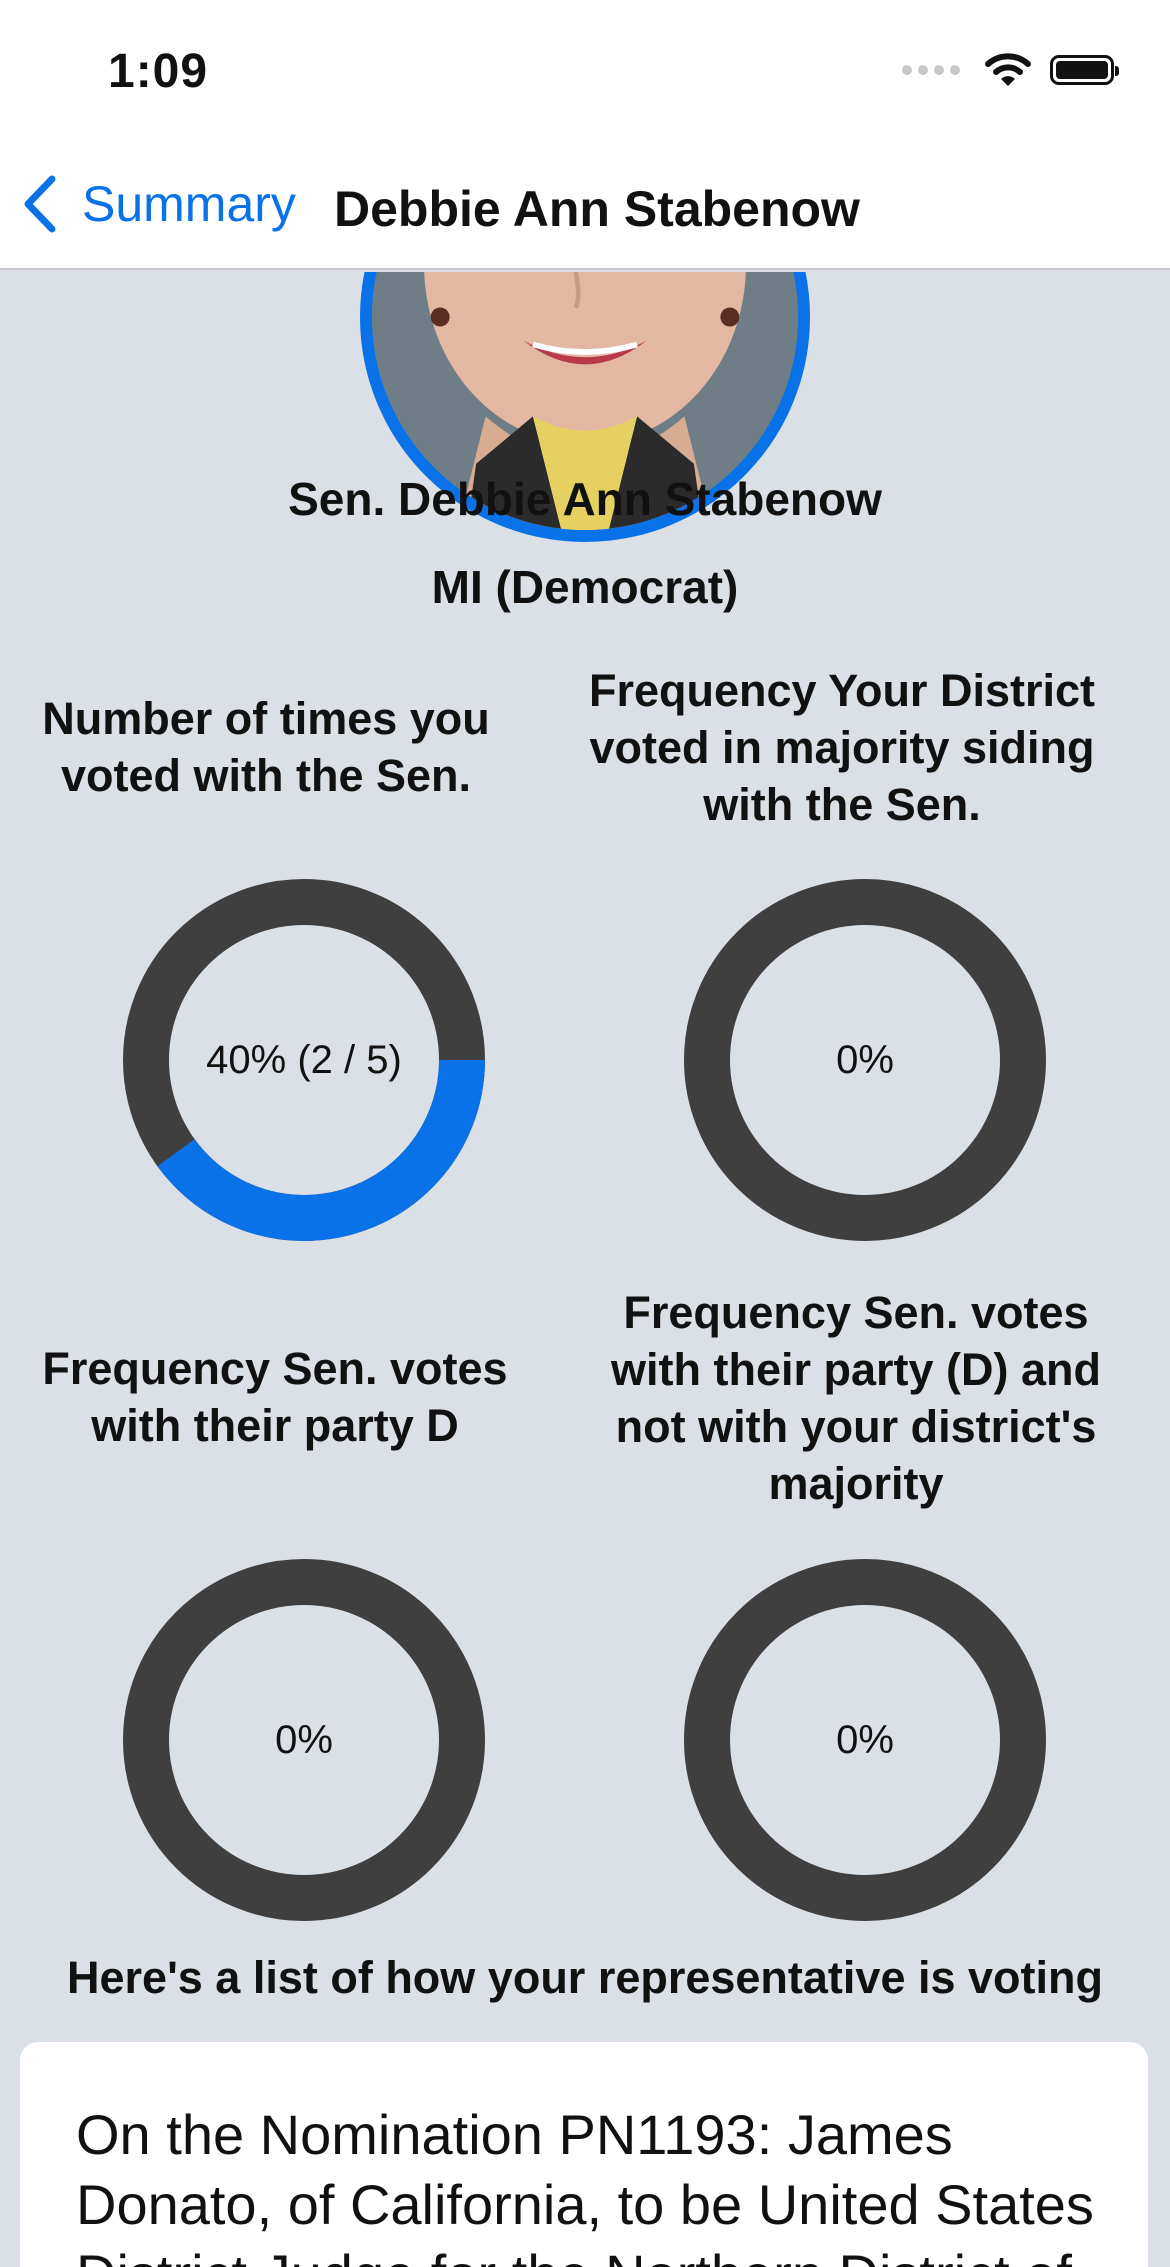 The height and width of the screenshot is (2267, 1170). What do you see at coordinates (1084, 70) in the screenshot?
I see `battery-icon` at bounding box center [1084, 70].